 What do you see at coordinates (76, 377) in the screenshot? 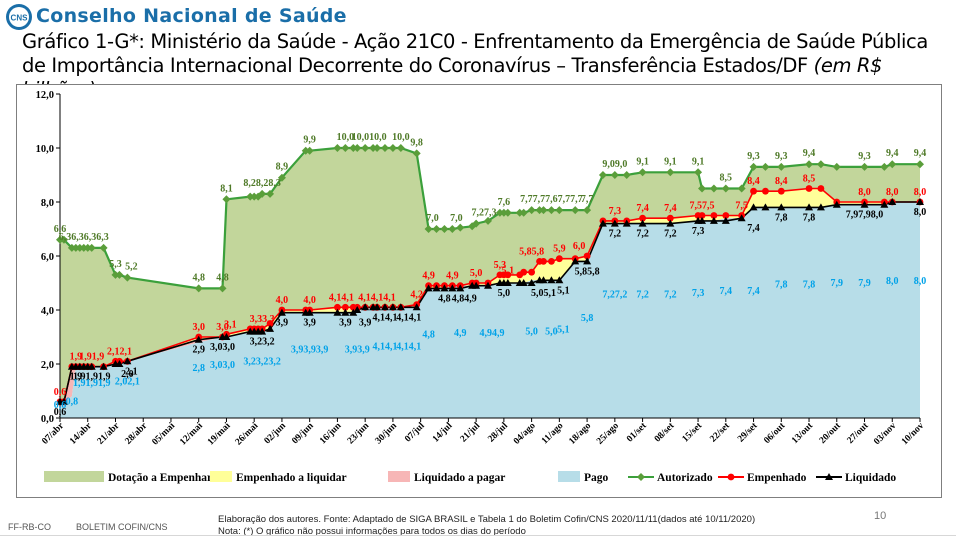
I see `label-liquidado: 1,9` at bounding box center [76, 377].